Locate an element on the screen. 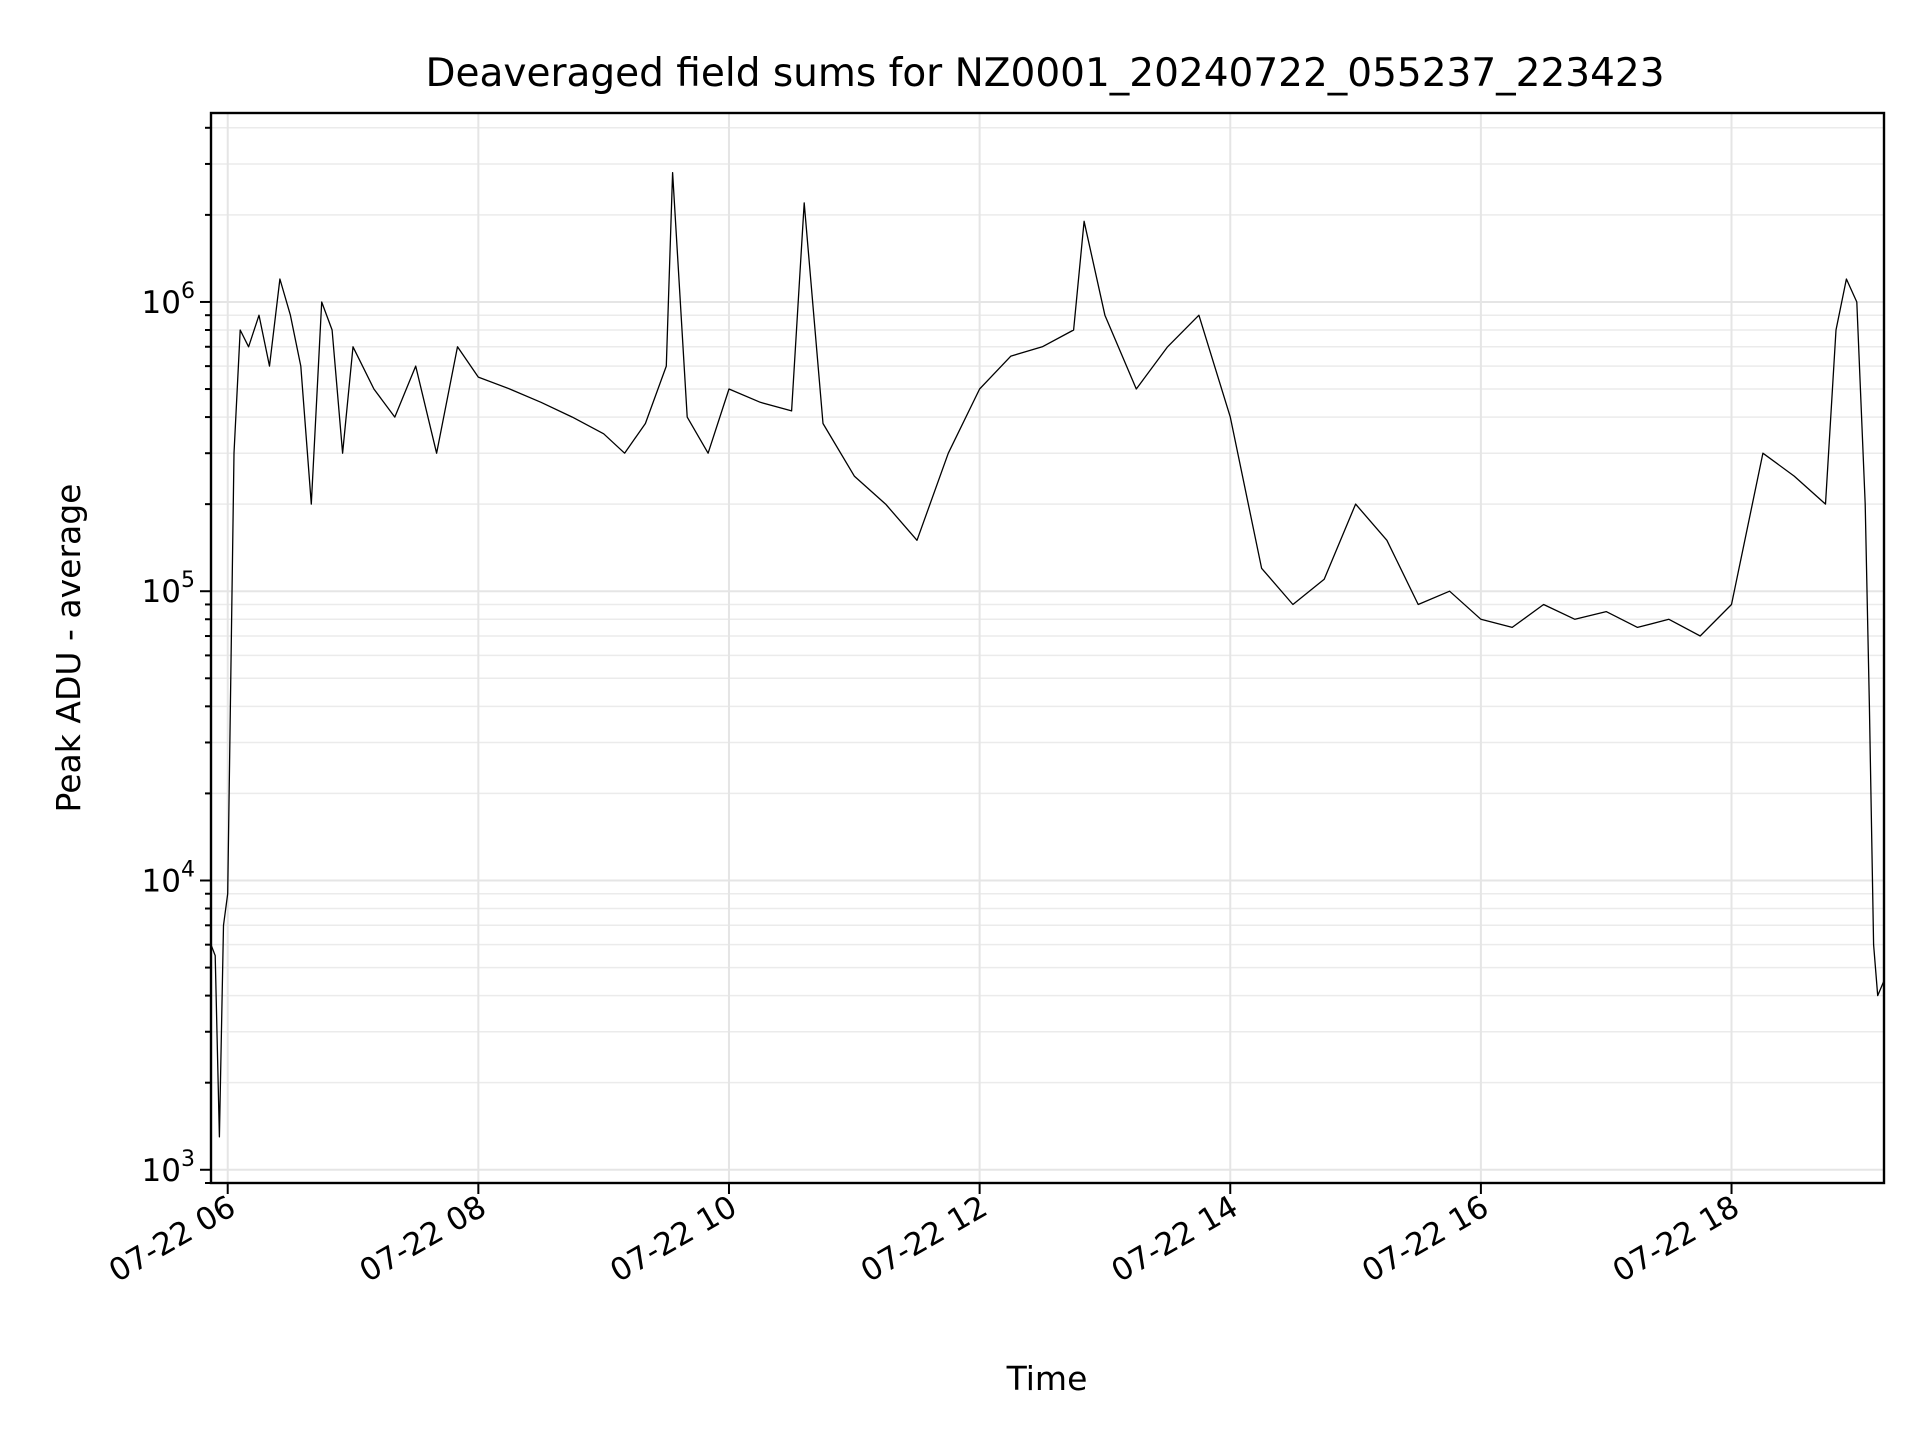 This screenshot has width=1920, height=1440. y-tick-label: 10⁴ is located at coordinates (168, 878).